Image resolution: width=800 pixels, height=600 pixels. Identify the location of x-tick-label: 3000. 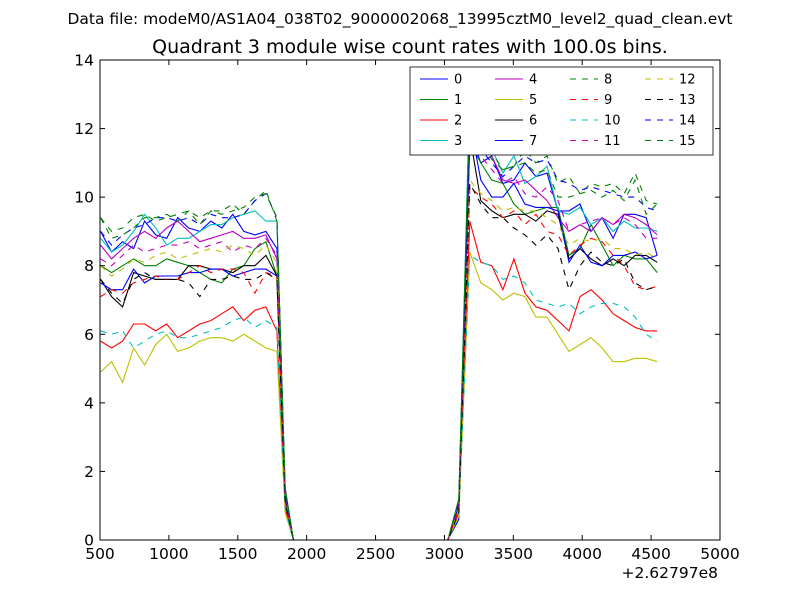
(444, 554).